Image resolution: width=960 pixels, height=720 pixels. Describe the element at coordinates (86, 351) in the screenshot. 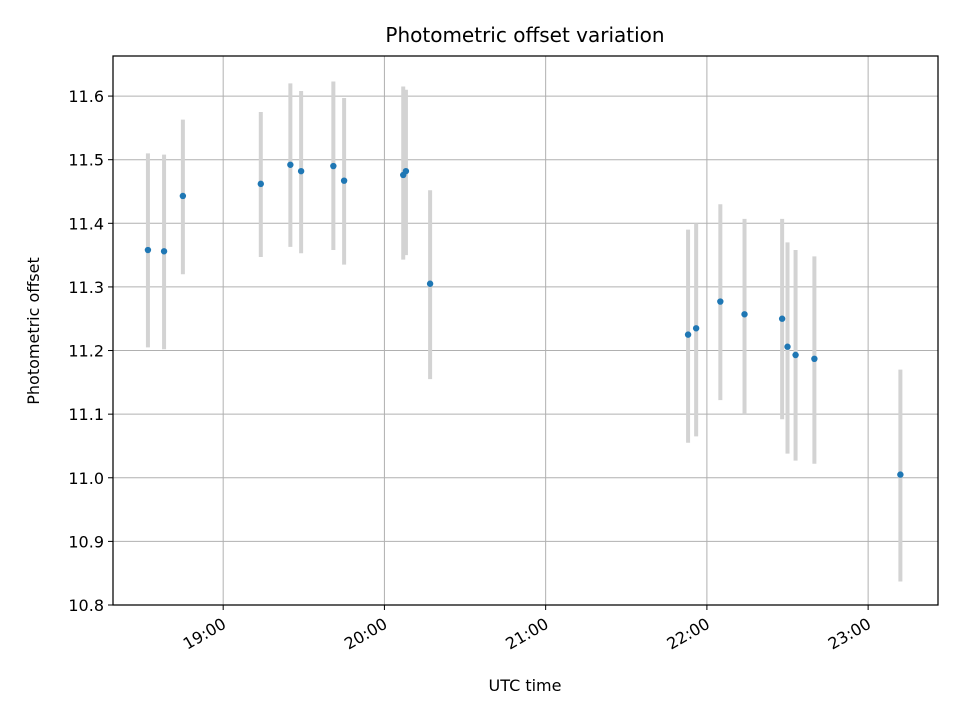

I see `y-tick-label: 11.2` at that location.